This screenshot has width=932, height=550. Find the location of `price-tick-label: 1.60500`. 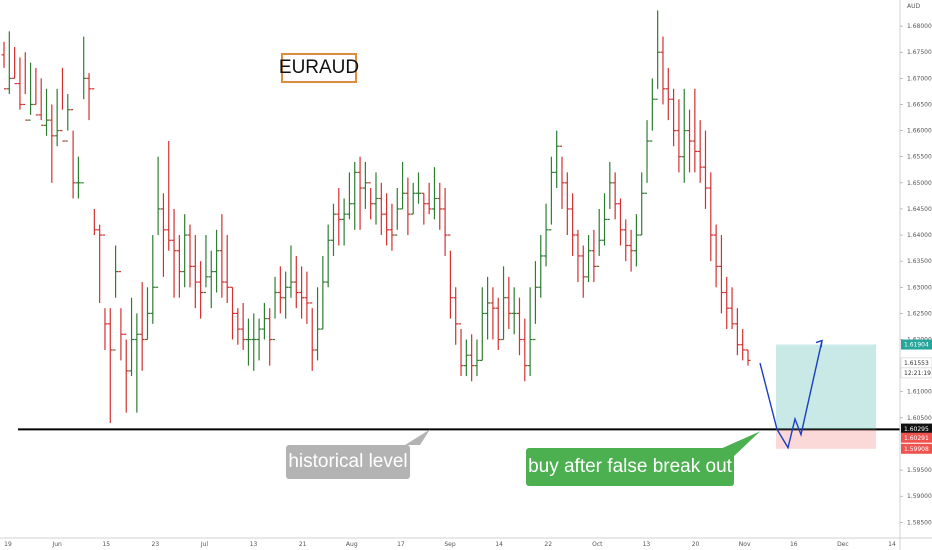

price-tick-label: 1.60500 is located at coordinates (919, 418).